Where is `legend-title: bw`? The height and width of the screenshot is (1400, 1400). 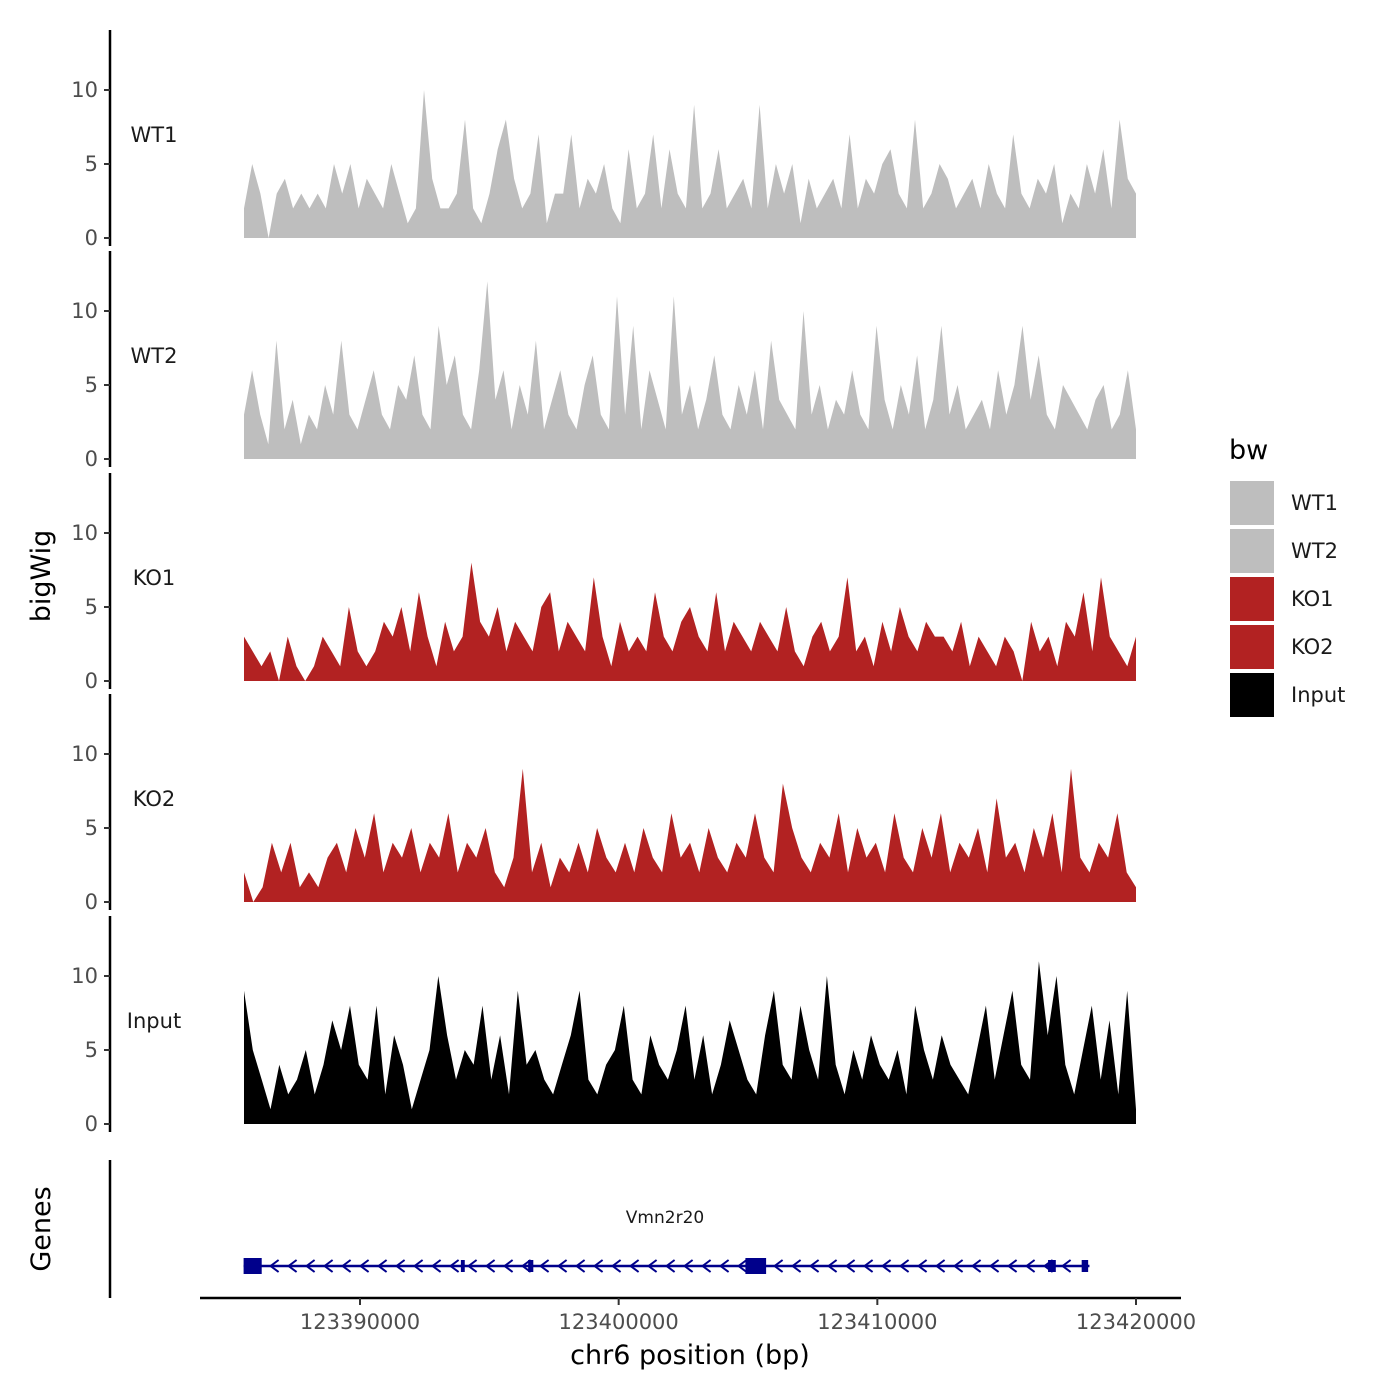
legend-title: bw is located at coordinates (1248, 450).